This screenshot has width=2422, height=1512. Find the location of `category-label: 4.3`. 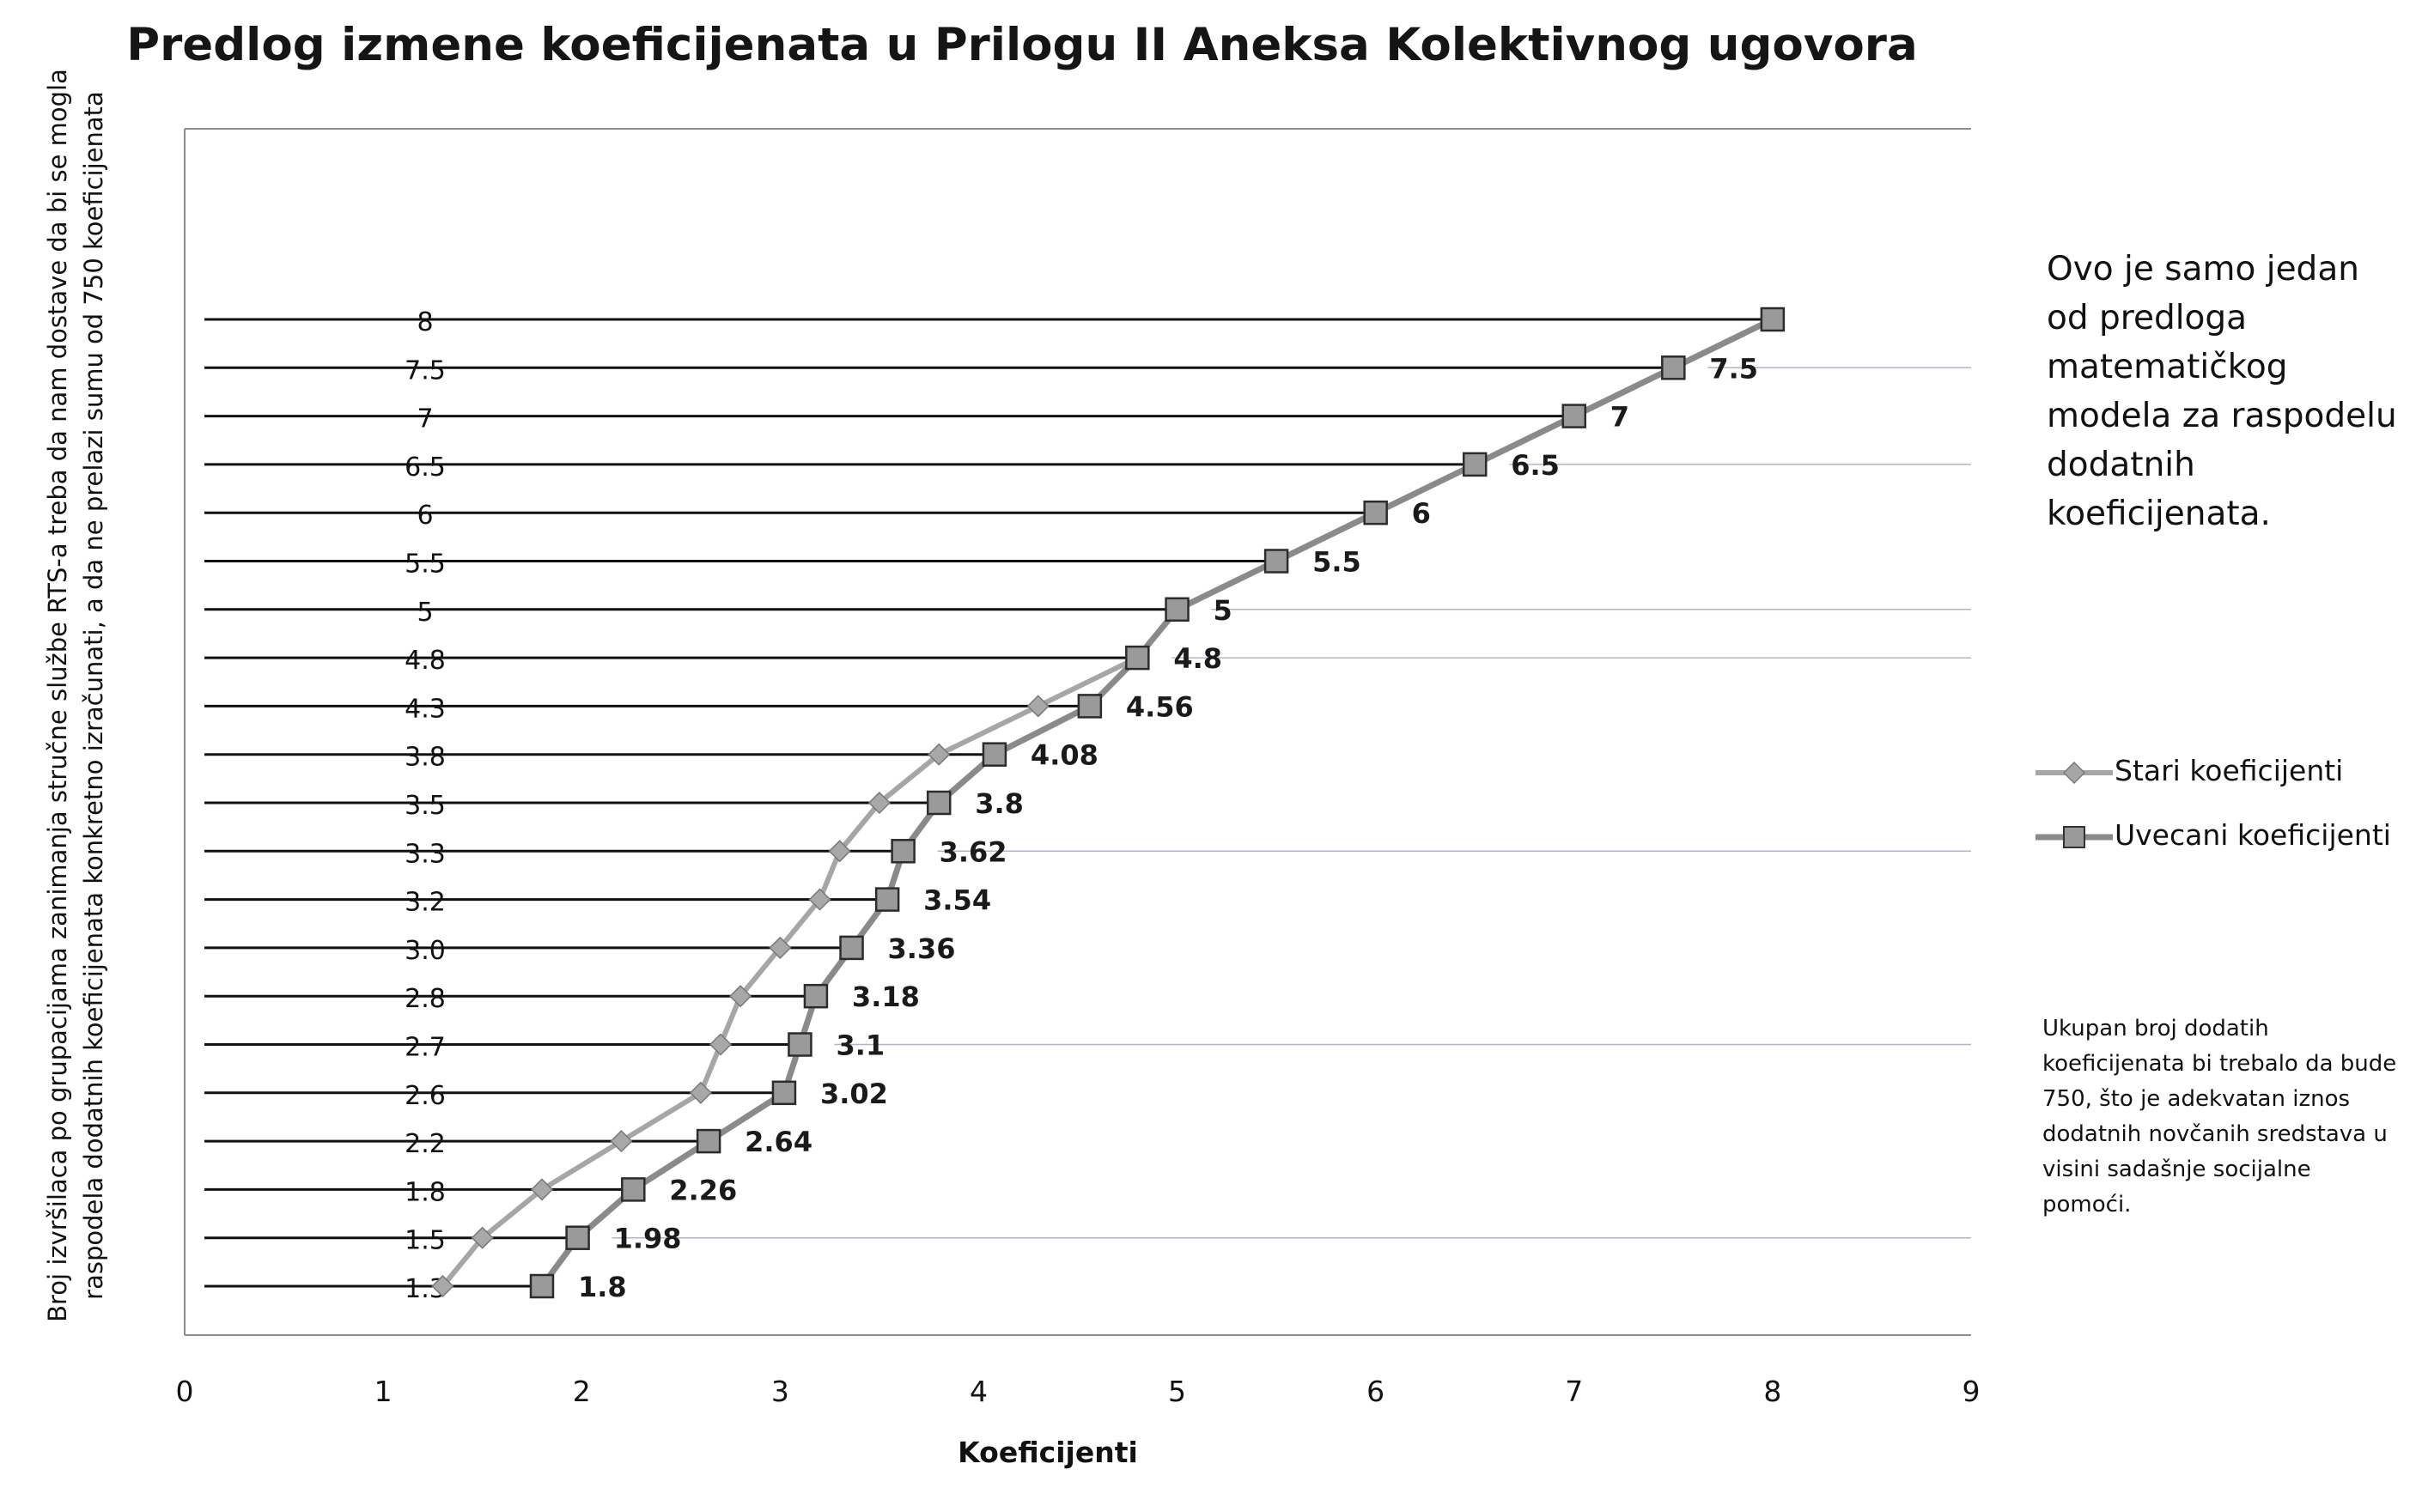

category-label: 4.3 is located at coordinates (425, 709).